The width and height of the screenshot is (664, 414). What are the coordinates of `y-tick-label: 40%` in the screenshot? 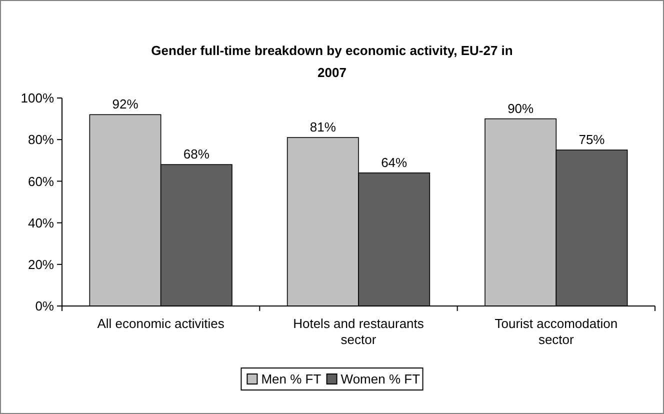 It's located at (41, 222).